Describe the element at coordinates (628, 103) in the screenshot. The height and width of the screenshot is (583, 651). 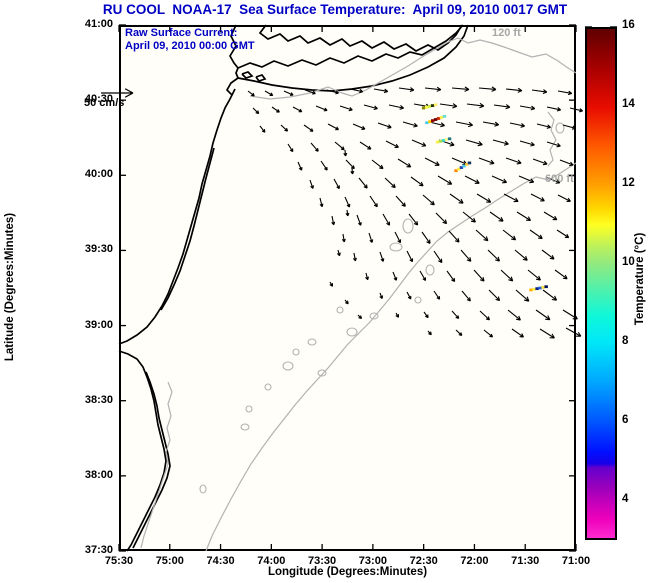
I see `colorbar-tick-label: 14` at that location.